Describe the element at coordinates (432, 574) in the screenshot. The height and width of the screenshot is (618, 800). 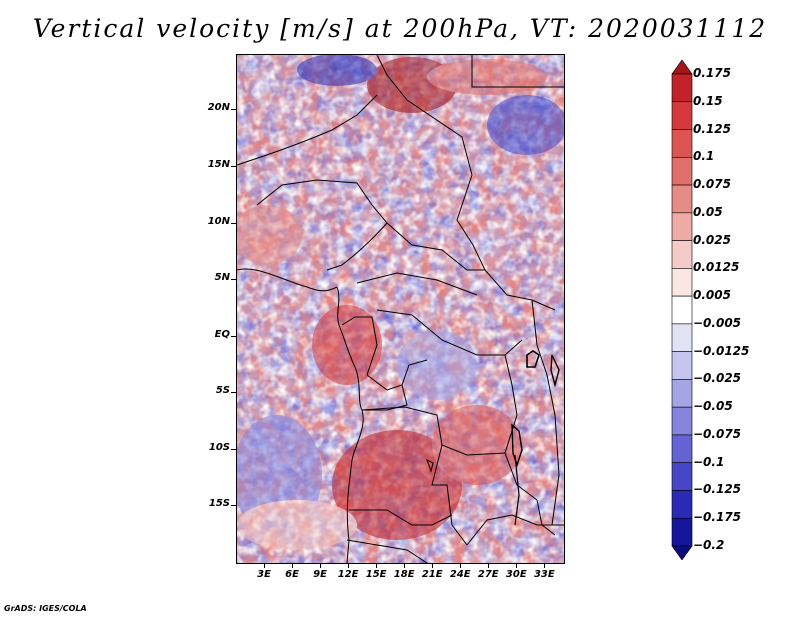
I see `lon-tick-label: 21E` at that location.